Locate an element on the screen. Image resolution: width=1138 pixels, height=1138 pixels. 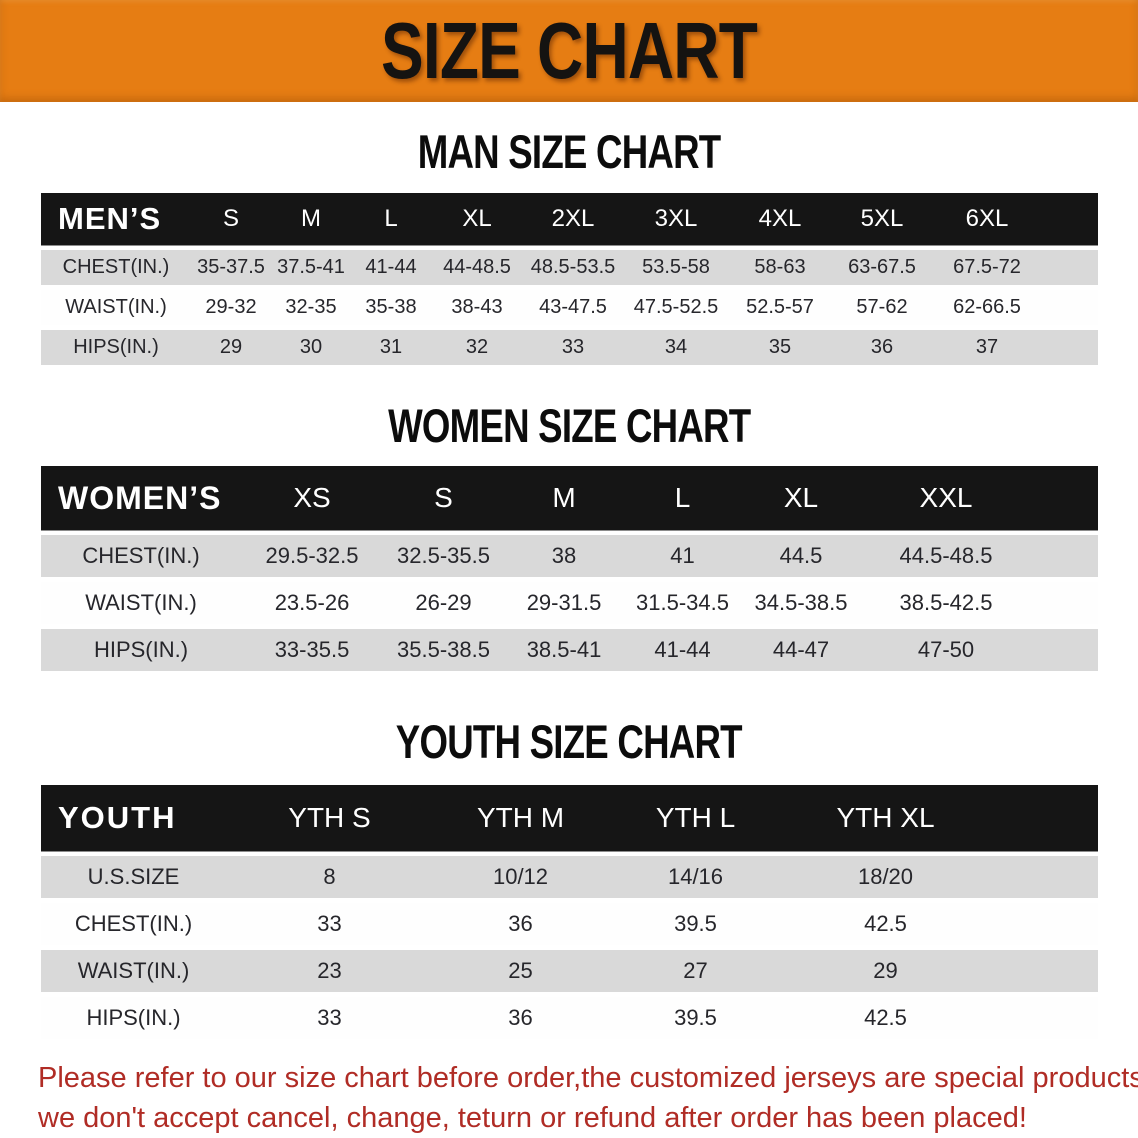
women-section-title-text: WOMEN SIZE CHART is located at coordinates (569, 425).